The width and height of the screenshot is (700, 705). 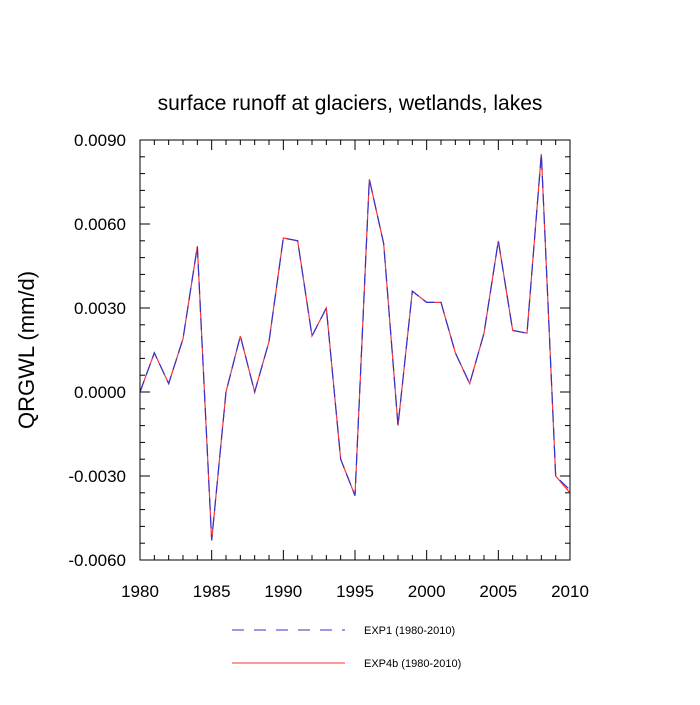 What do you see at coordinates (100, 224) in the screenshot?
I see `y-tick-label: 0.0060` at bounding box center [100, 224].